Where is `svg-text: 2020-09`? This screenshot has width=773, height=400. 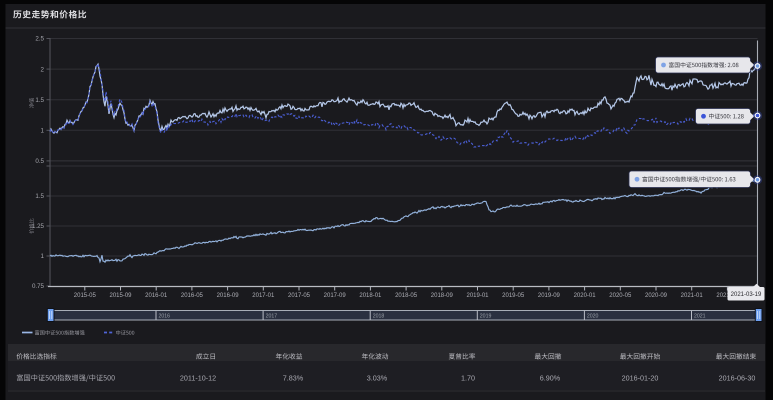
svg-text: 2020-09 is located at coordinates (656, 296).